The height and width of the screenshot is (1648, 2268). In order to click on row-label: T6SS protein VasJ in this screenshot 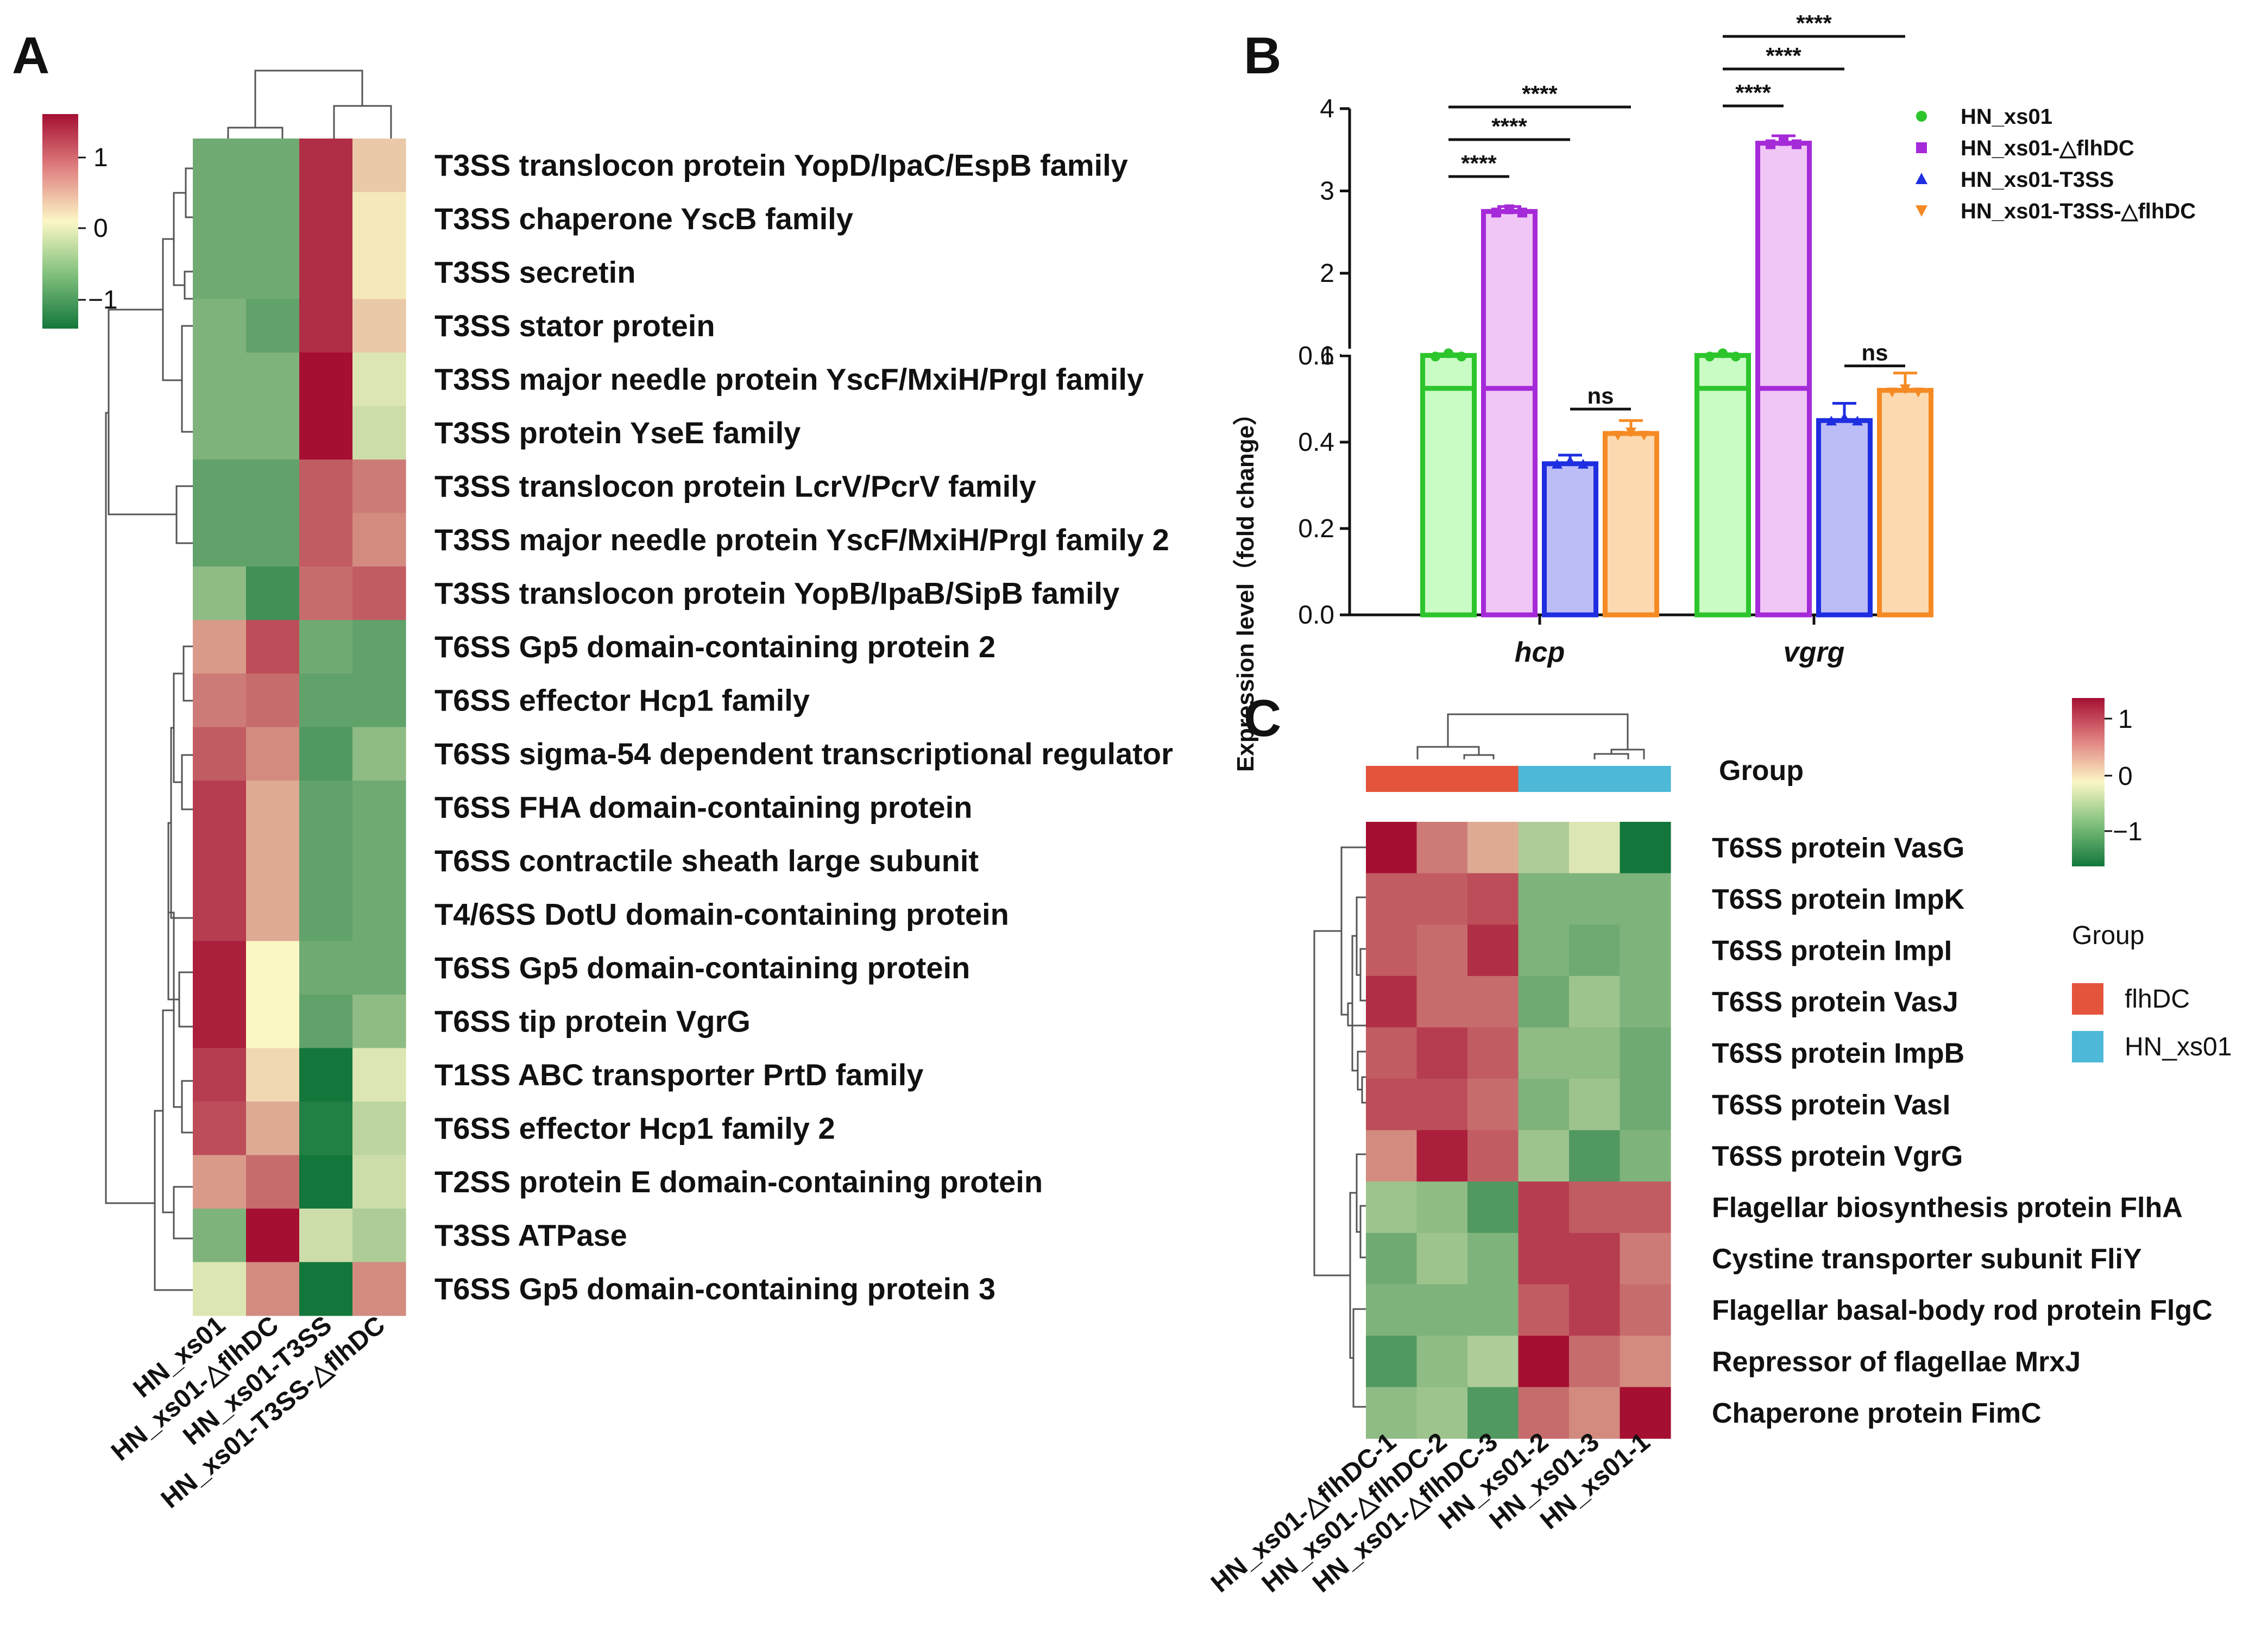, I will do `click(1835, 1002)`.